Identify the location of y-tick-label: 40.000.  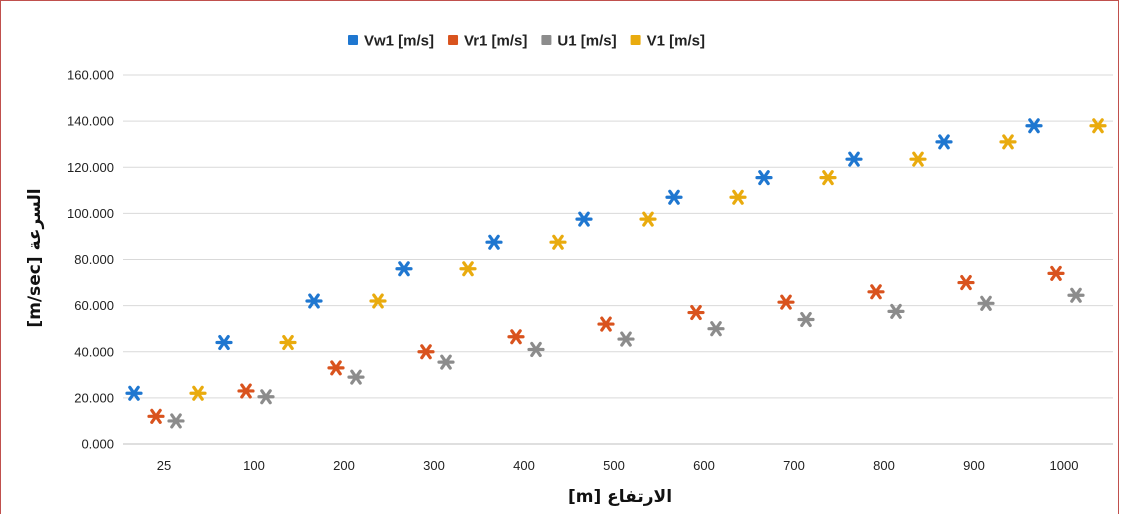
(94, 351).